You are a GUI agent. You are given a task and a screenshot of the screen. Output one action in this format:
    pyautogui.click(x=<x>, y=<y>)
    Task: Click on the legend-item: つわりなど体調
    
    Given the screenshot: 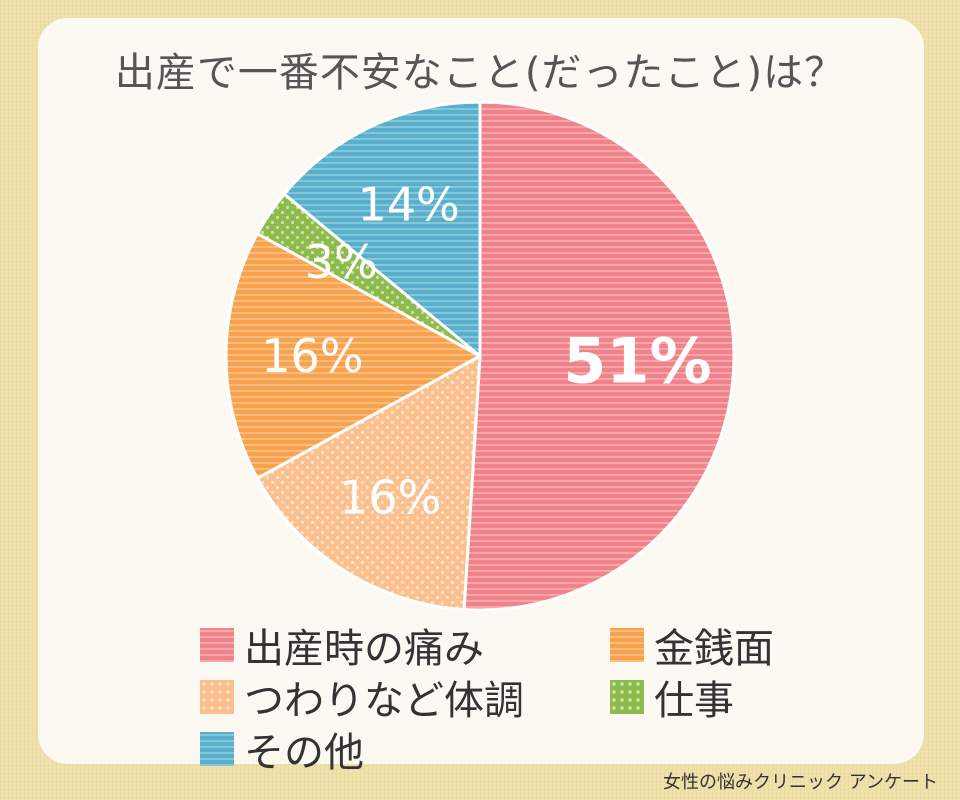 What is the action you would take?
    pyautogui.click(x=405, y=699)
    